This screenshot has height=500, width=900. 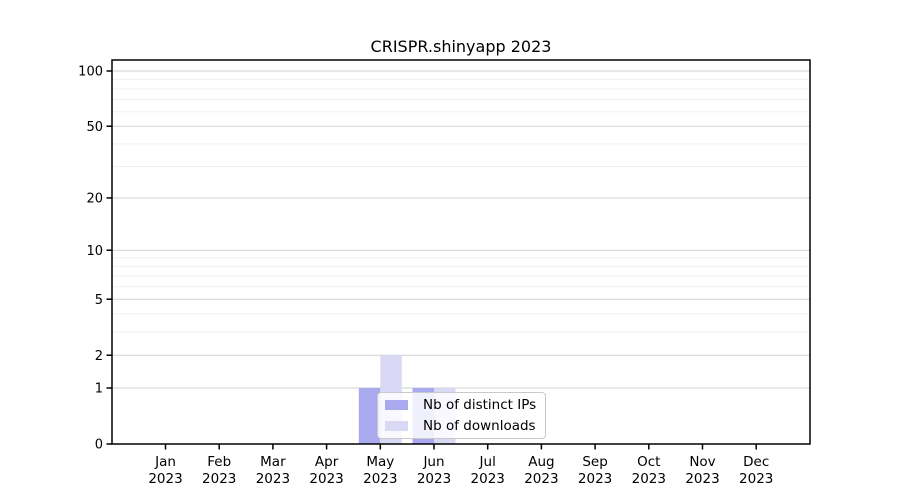 What do you see at coordinates (380, 462) in the screenshot?
I see `x-tick-label-month: May` at bounding box center [380, 462].